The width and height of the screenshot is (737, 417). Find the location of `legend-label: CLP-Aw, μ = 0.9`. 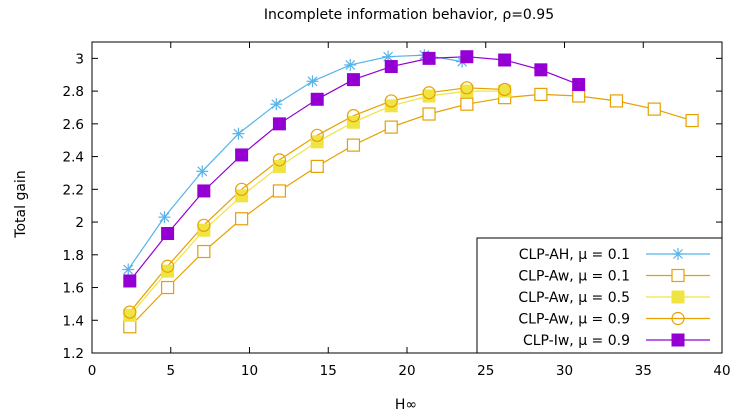

legend-label: CLP-Aw, μ = 0.9 is located at coordinates (574, 320).